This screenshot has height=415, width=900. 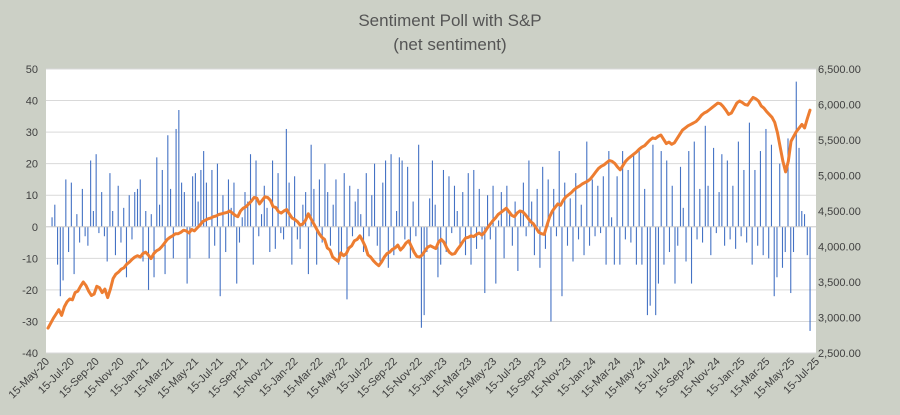 What do you see at coordinates (32, 165) in the screenshot?
I see `left-tick-label: 20` at bounding box center [32, 165].